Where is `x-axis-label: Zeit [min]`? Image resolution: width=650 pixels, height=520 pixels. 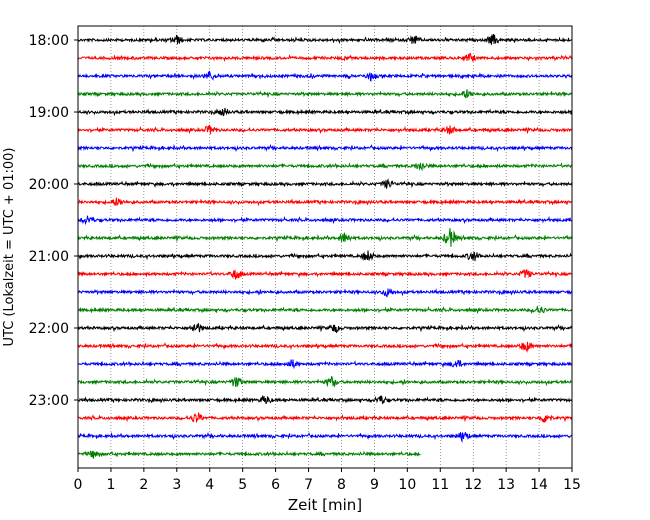 x-axis-label: Zeit [min] is located at coordinates (325, 505).